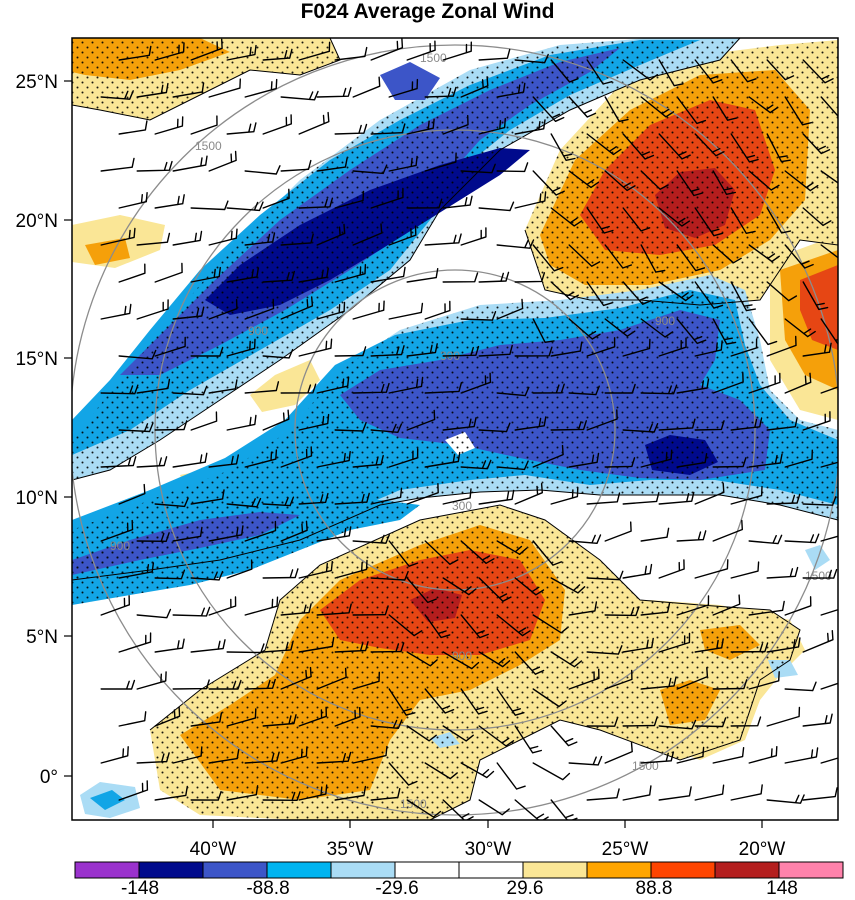  Describe the element at coordinates (213, 849) in the screenshot. I see `lon-label-40w: 40°W` at that location.